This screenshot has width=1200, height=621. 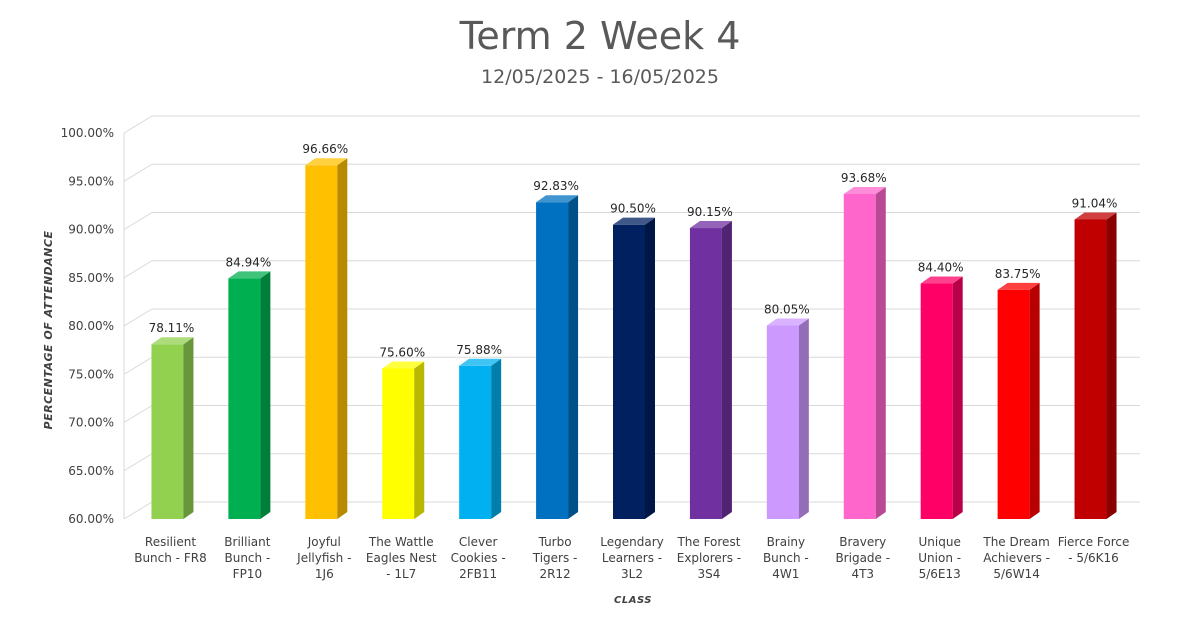 I want to click on data-label: 93.68%, so click(x=864, y=178).